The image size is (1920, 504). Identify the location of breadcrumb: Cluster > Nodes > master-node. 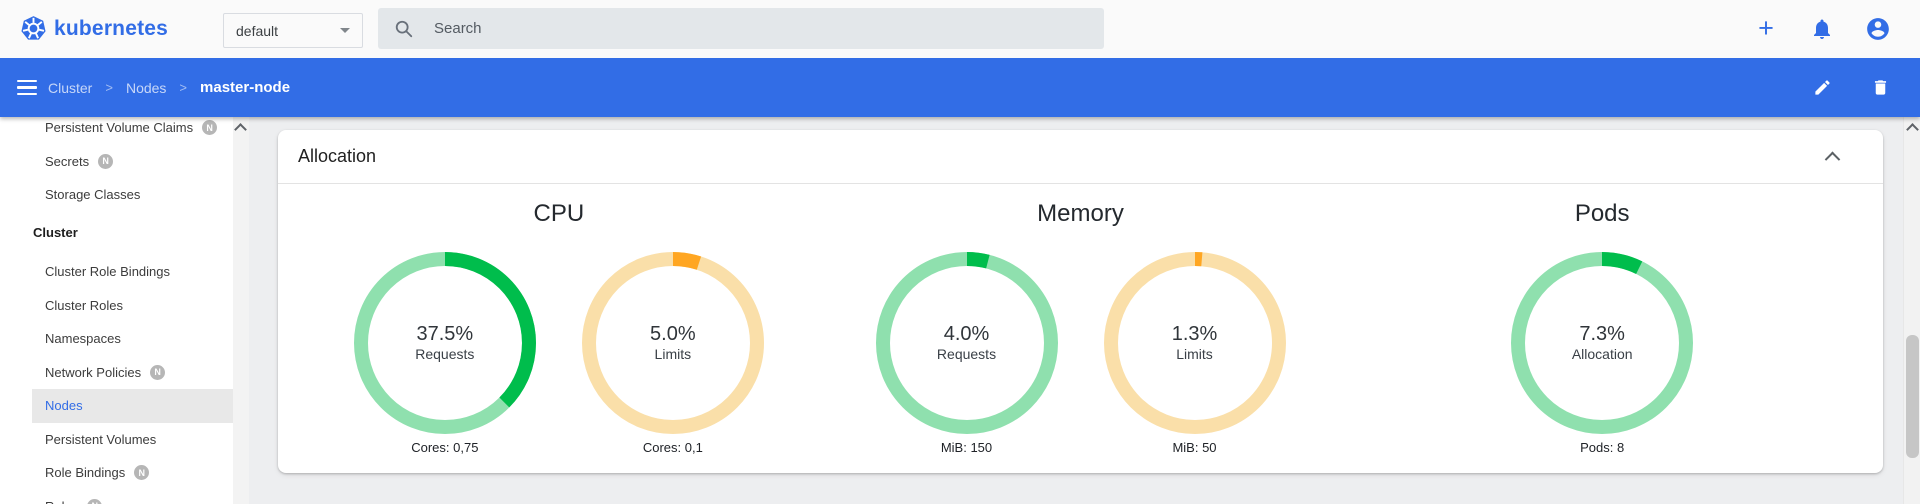
(169, 87).